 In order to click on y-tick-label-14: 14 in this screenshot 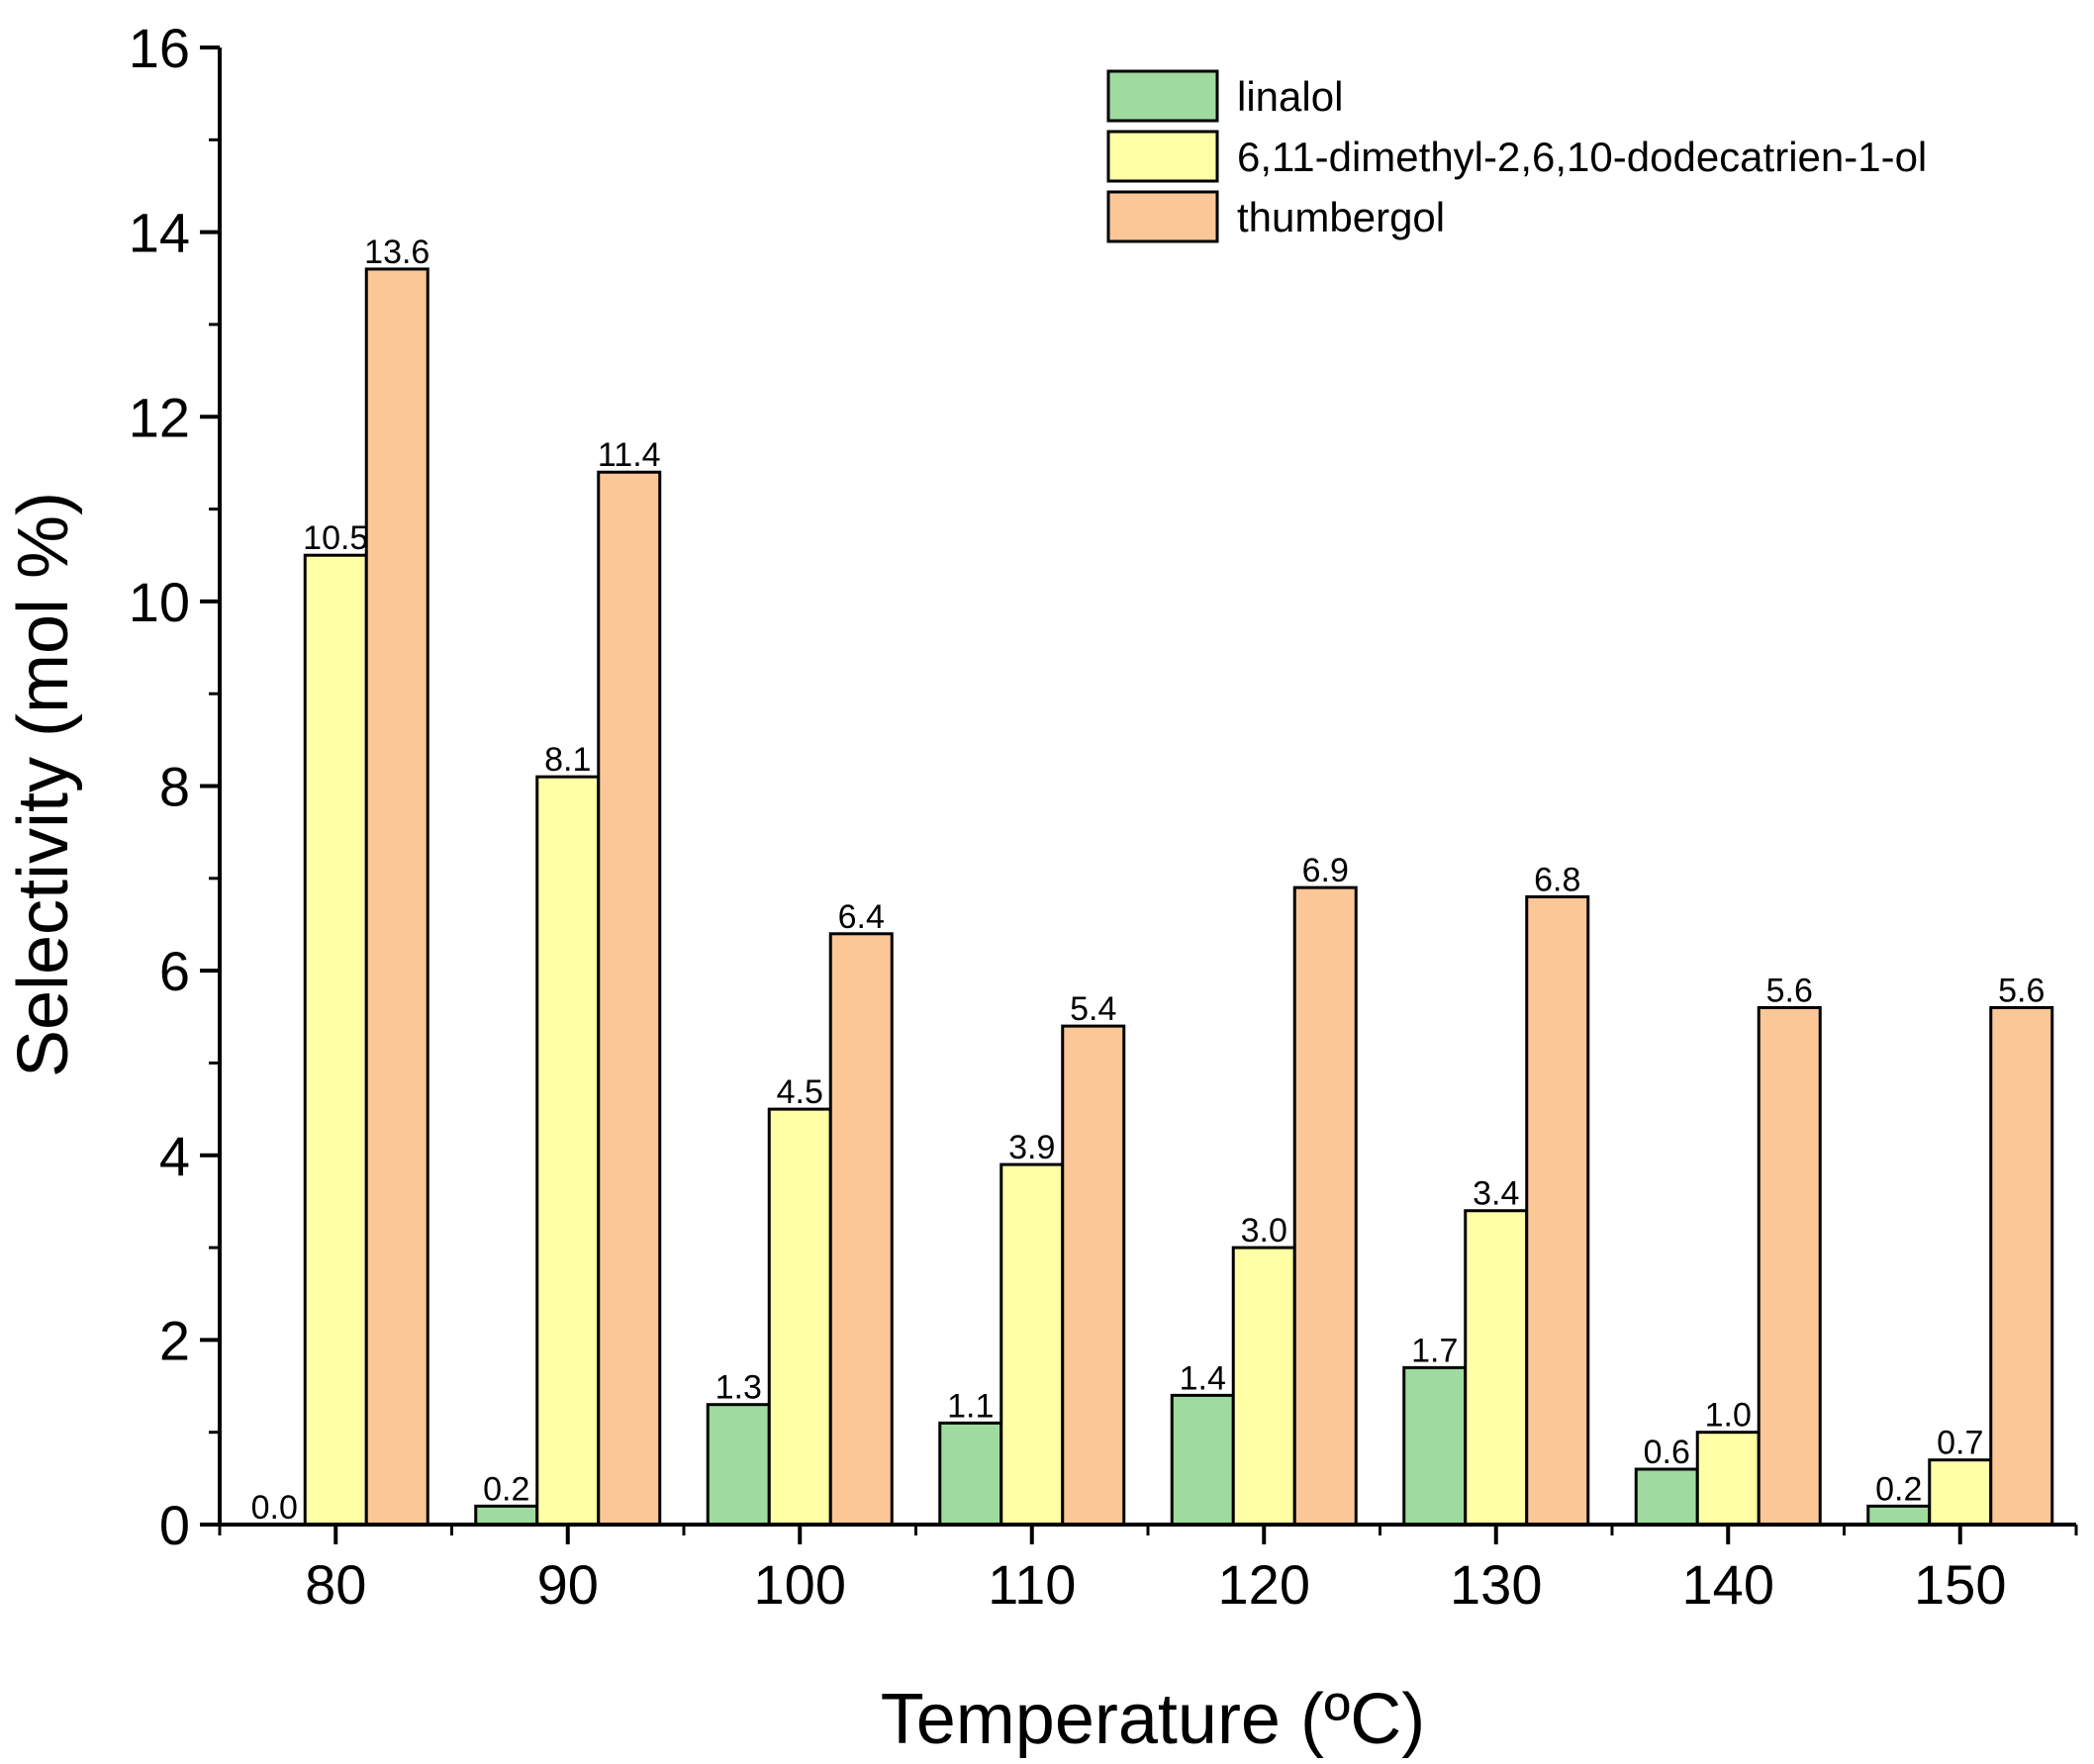, I will do `click(159, 233)`.